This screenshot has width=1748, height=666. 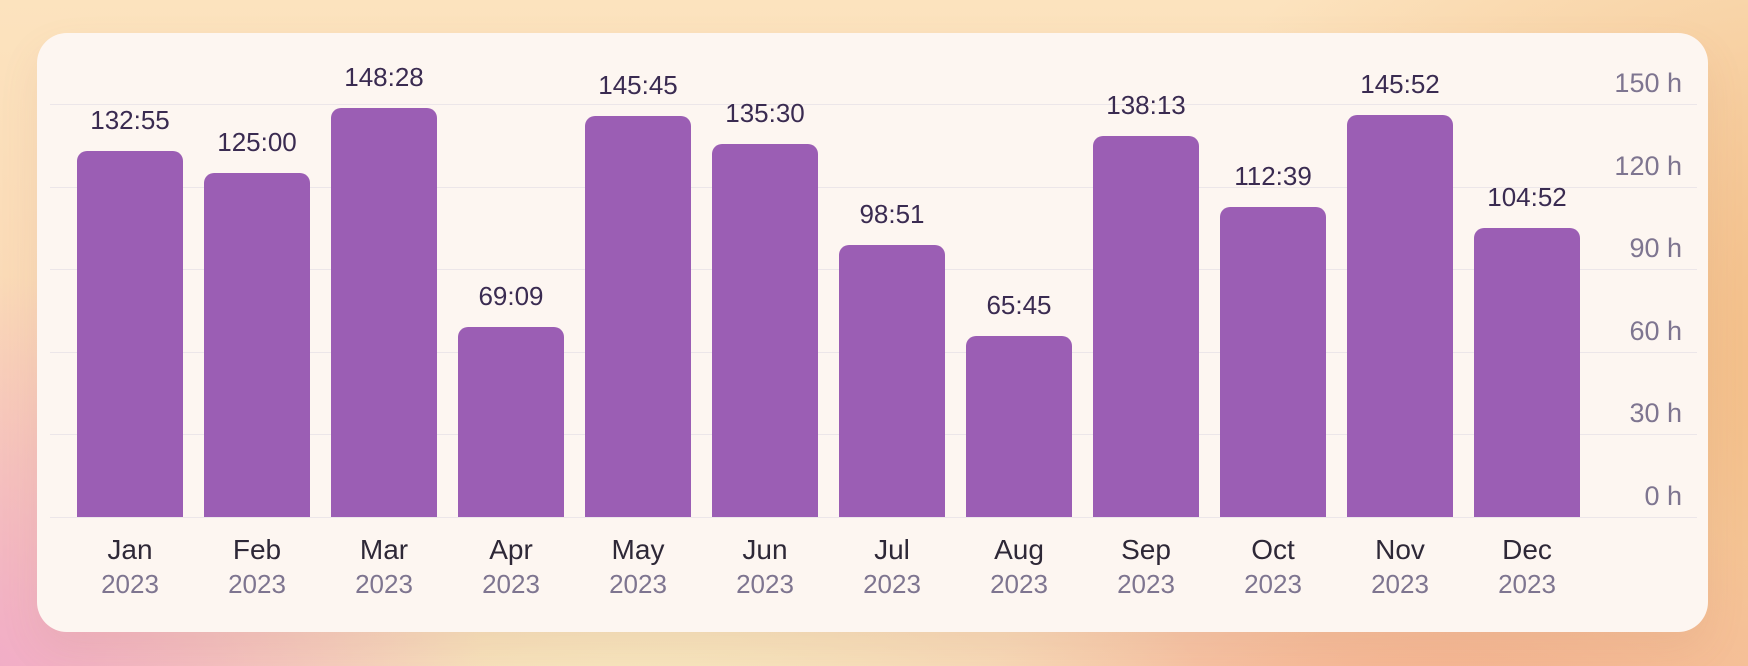 What do you see at coordinates (1527, 372) in the screenshot?
I see `bar-dec` at bounding box center [1527, 372].